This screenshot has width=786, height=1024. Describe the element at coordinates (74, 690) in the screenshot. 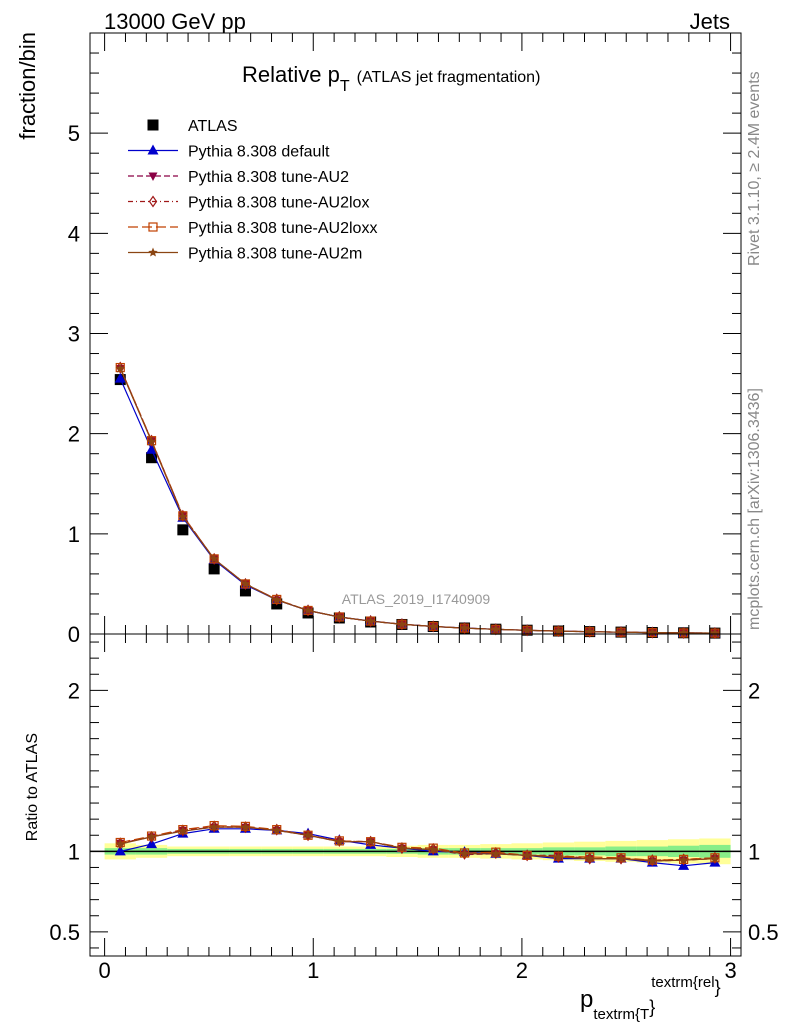

I see `ratio-y-tick-label: 2` at that location.